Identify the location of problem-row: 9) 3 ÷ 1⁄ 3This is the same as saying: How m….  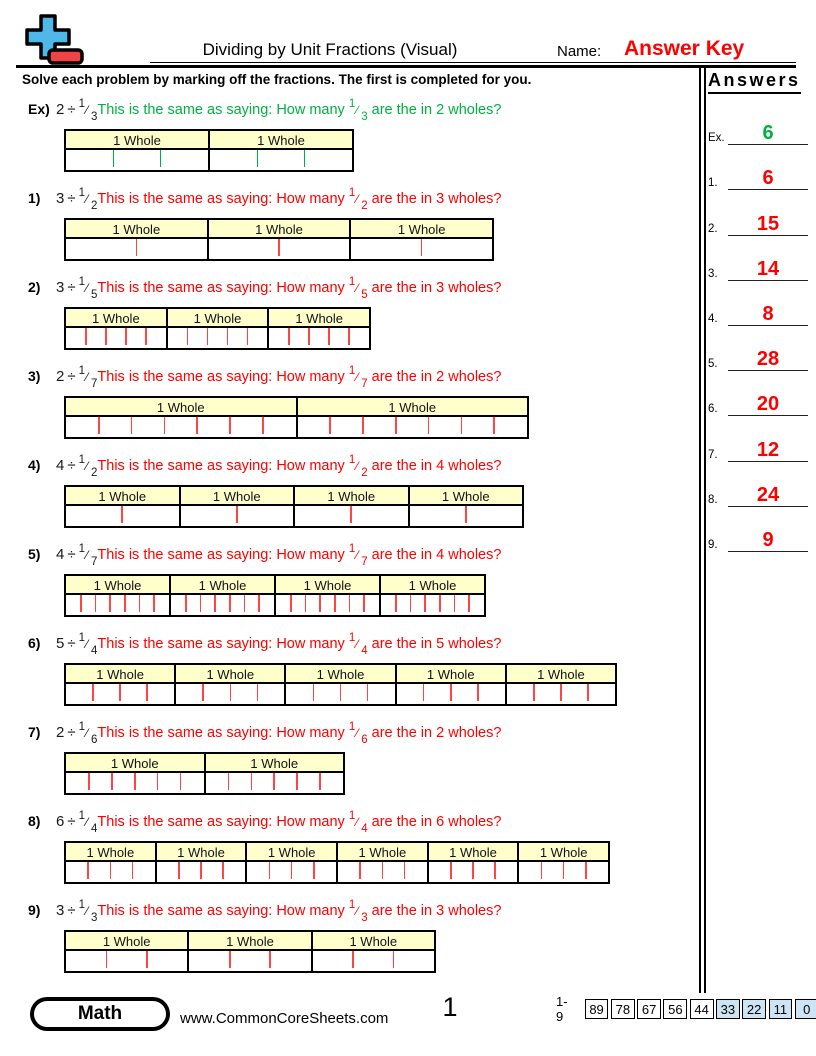
(363, 944).